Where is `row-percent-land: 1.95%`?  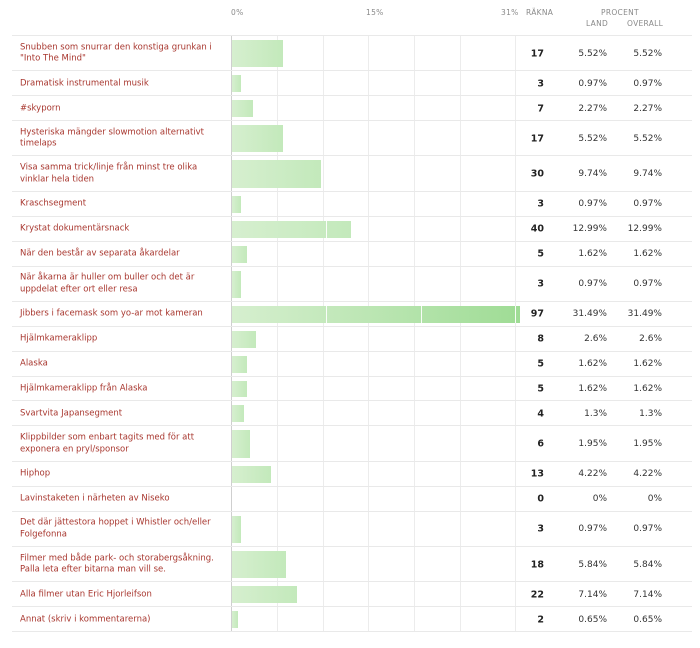
row-percent-land: 1.95% is located at coordinates (592, 444).